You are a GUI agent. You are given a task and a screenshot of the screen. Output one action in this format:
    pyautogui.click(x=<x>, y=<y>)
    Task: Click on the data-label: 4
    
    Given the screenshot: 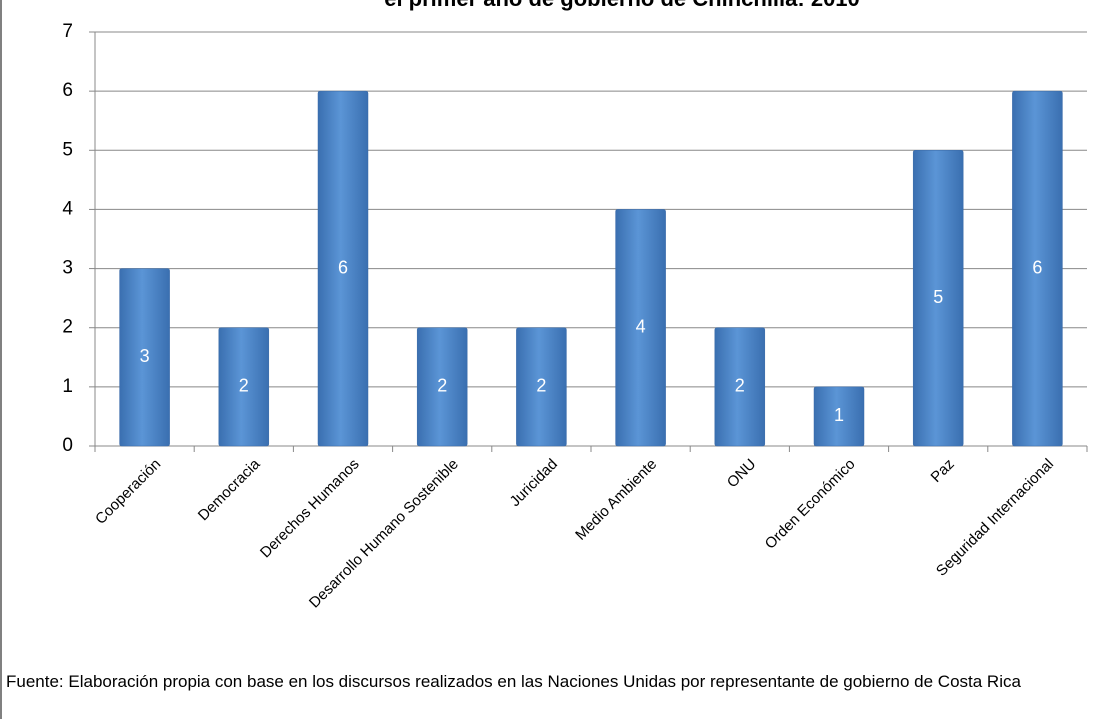 What is the action you would take?
    pyautogui.click(x=641, y=326)
    